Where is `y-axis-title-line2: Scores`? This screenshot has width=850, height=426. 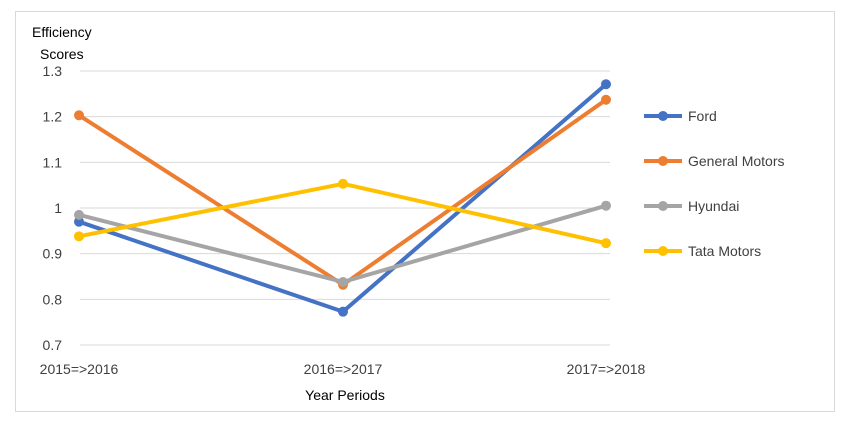 y-axis-title-line2: Scores is located at coordinates (62, 54).